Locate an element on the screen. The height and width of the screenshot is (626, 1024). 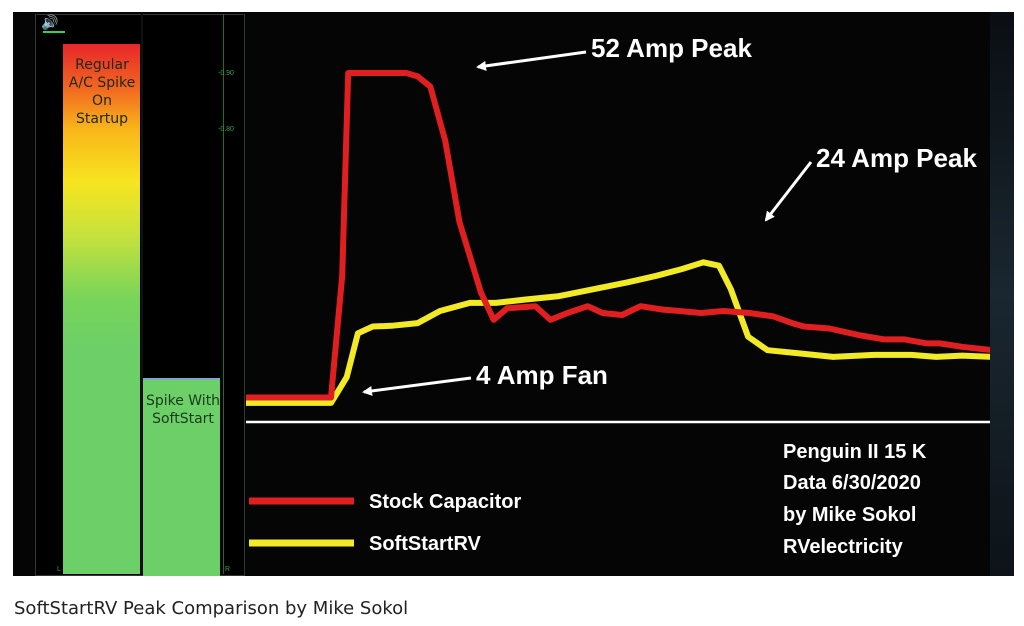
meter-divider is located at coordinates (142, 294).